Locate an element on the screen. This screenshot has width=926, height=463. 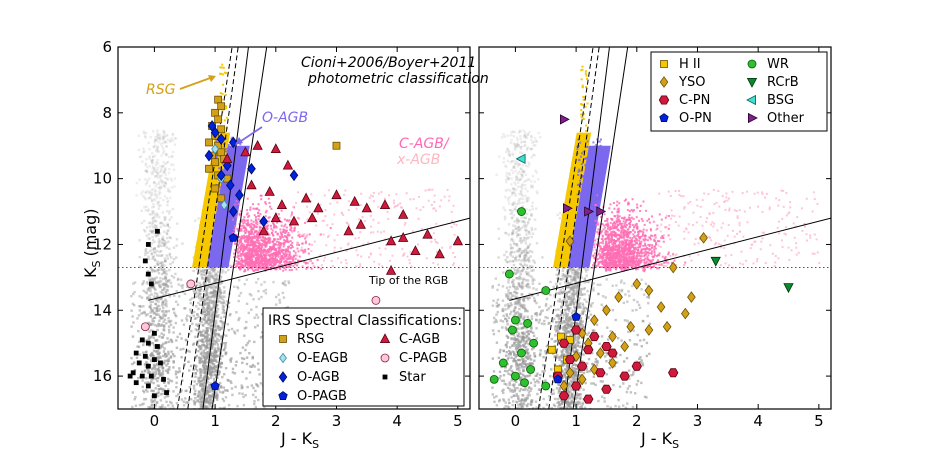
rsg-region-label: RSG is located at coordinates (161, 90).